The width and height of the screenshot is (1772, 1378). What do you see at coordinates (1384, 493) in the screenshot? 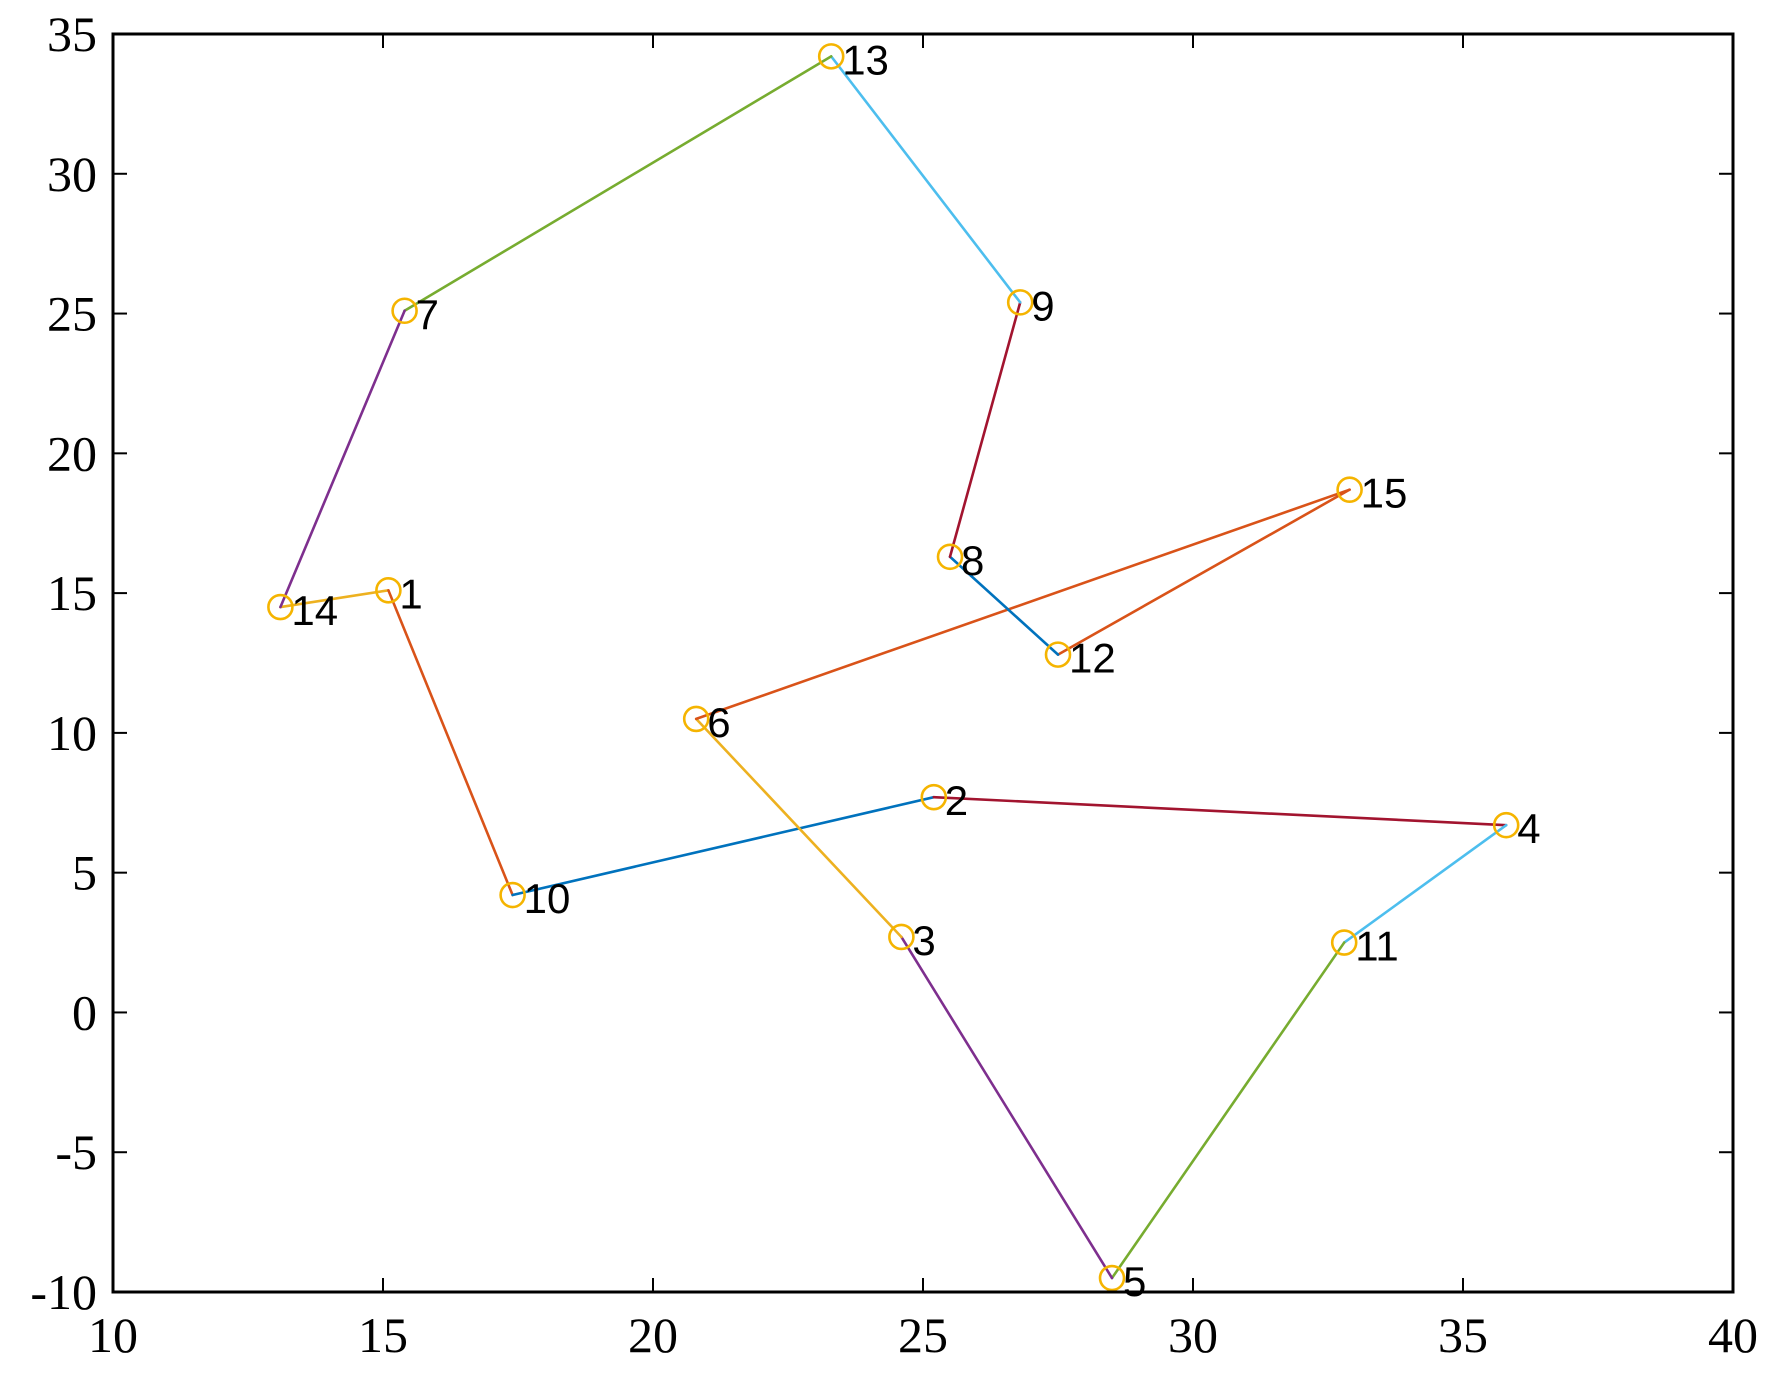
I see `point-label: 15` at bounding box center [1384, 493].